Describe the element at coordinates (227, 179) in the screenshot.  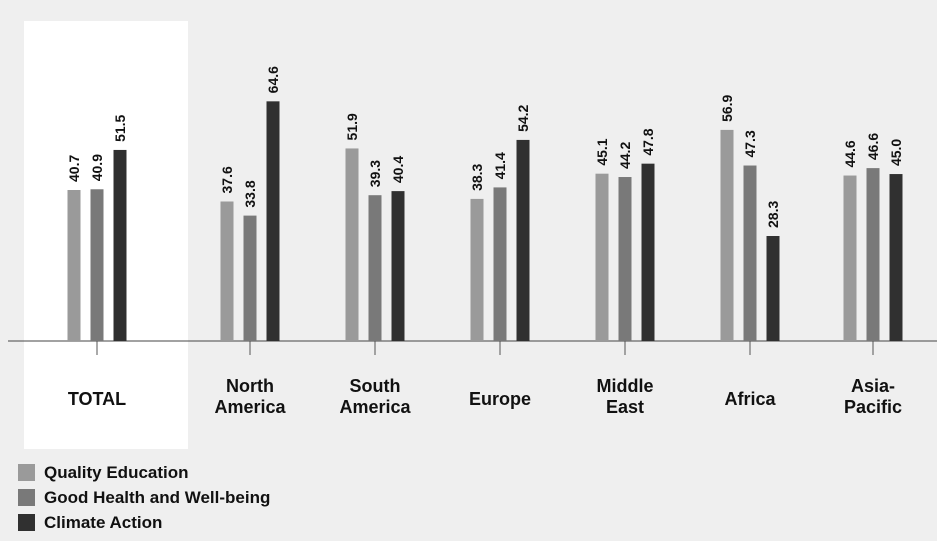
I see `data-label: 37.6` at that location.